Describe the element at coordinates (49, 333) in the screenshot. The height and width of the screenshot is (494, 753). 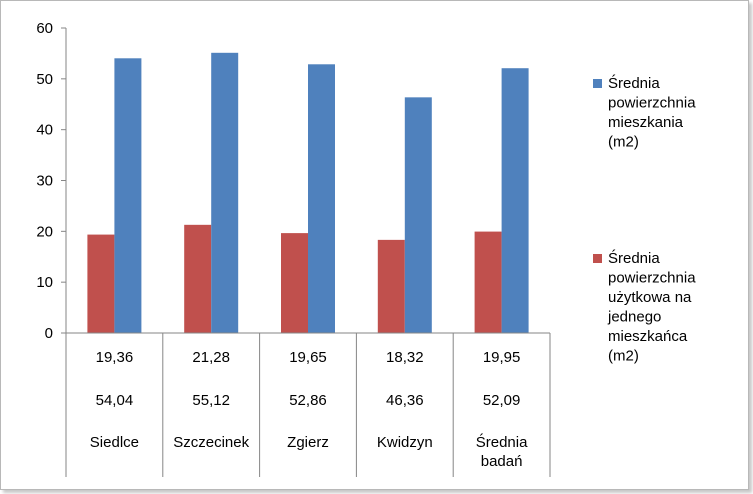
I see `y-tick-label: 0` at that location.